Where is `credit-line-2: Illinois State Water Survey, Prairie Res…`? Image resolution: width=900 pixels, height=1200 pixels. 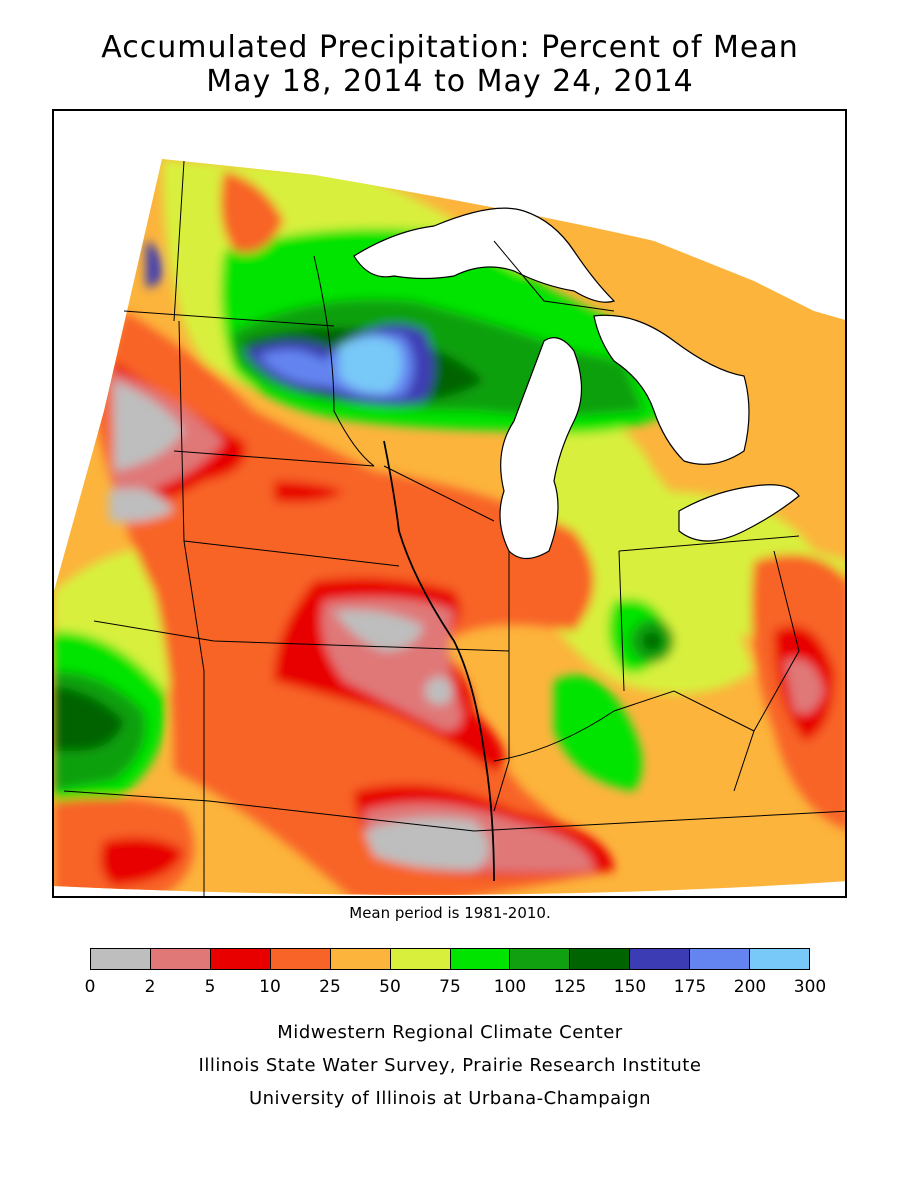
credit-line-2: Illinois State Water Survey, Prairie Res… is located at coordinates (450, 1065).